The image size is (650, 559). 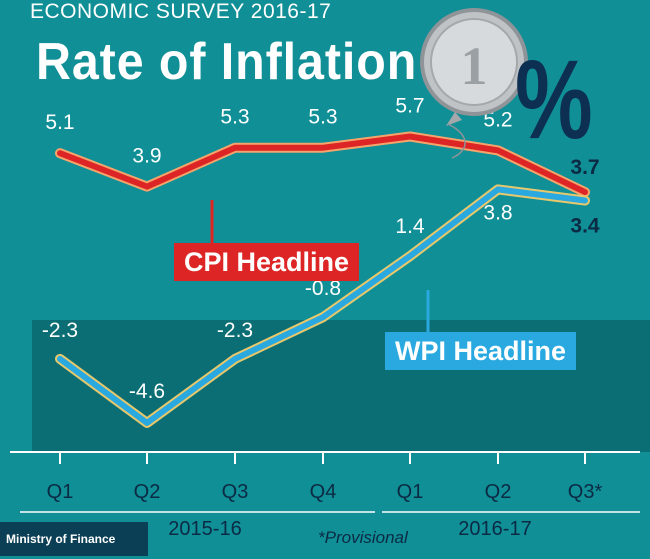 I want to click on x-tick-labels: Q1 Q2 Q3 Q4 Q1 Q2 Q3*, so click(x=325, y=492).